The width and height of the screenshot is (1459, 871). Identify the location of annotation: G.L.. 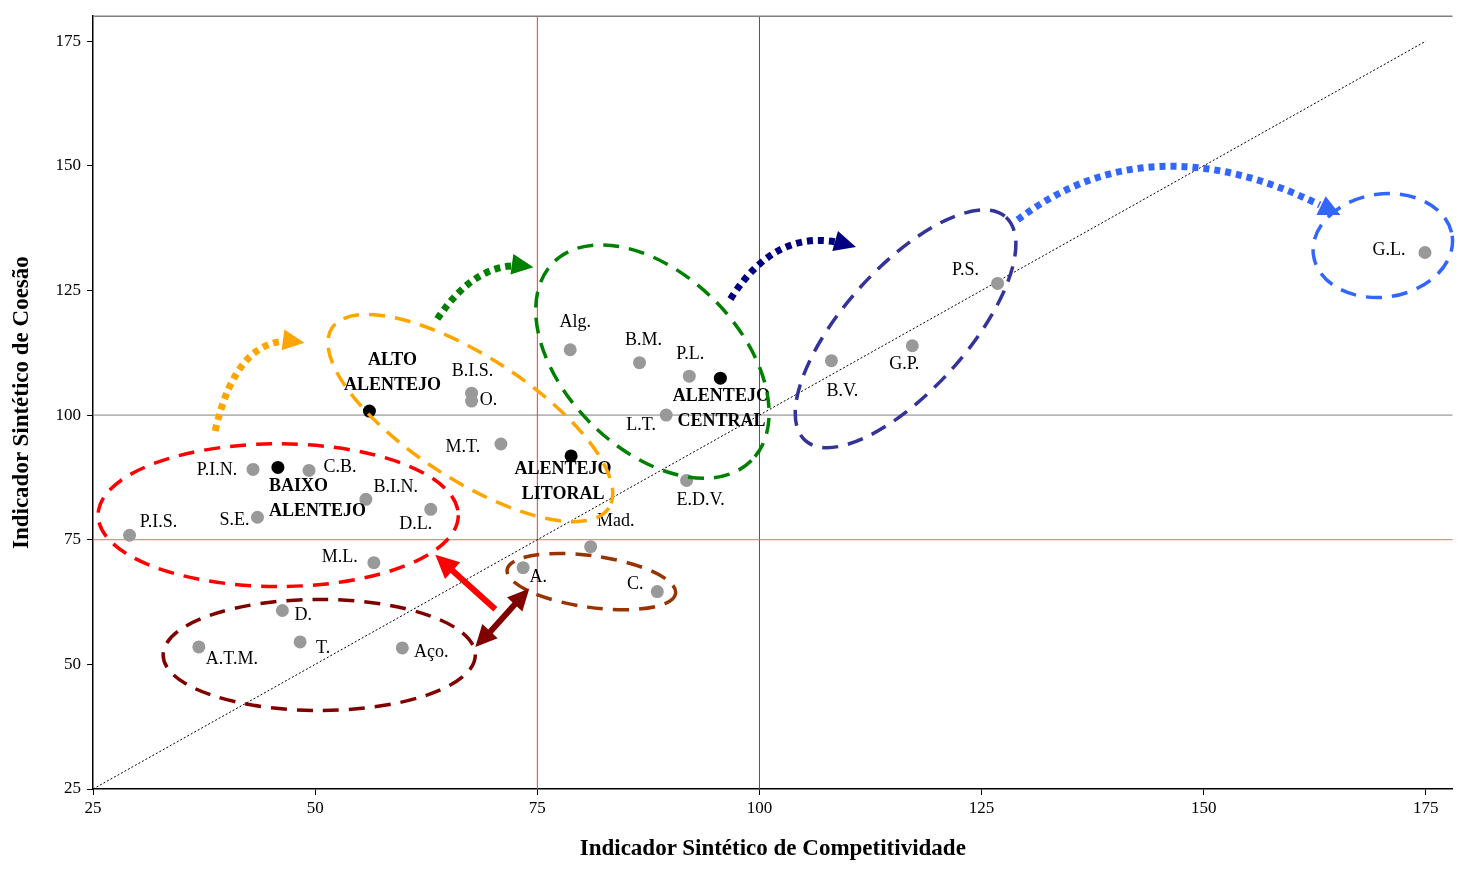
(1389, 249).